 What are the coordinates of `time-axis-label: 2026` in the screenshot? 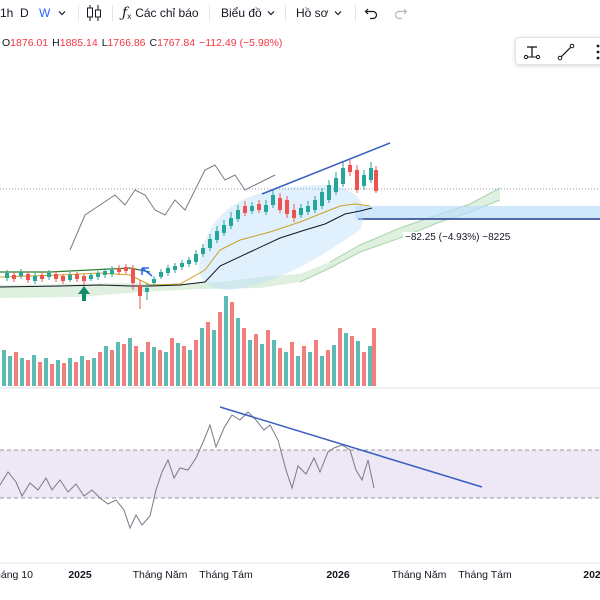 It's located at (338, 575).